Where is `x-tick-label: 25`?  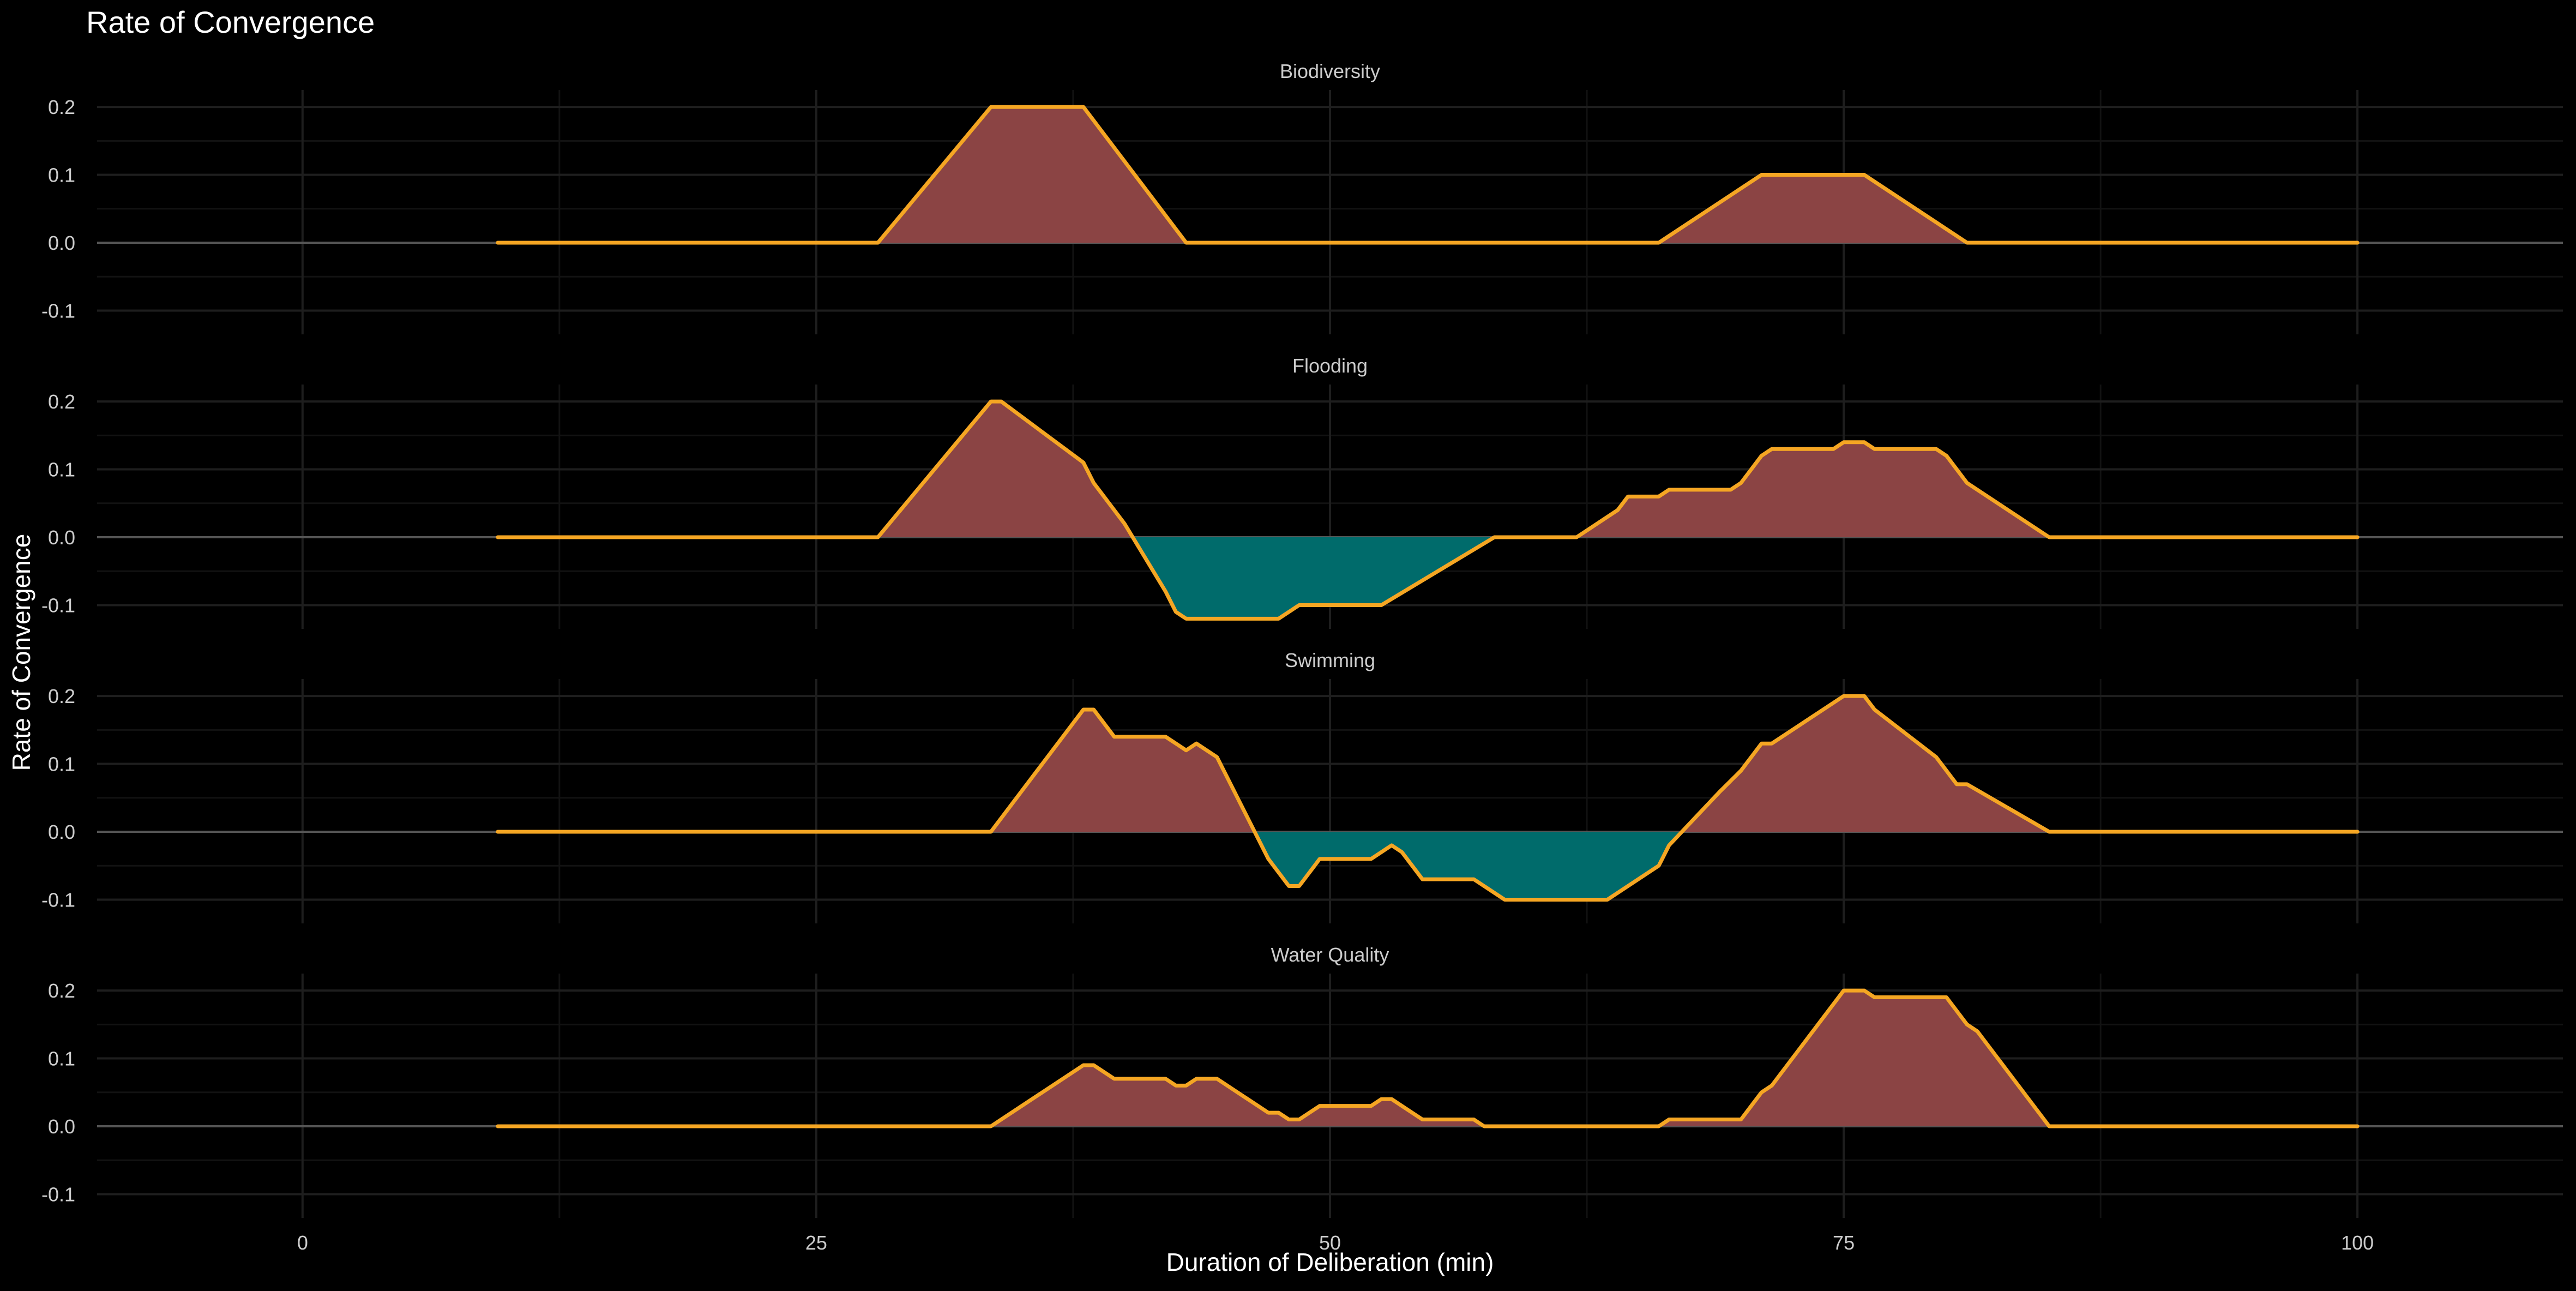
x-tick-label: 25 is located at coordinates (816, 1243).